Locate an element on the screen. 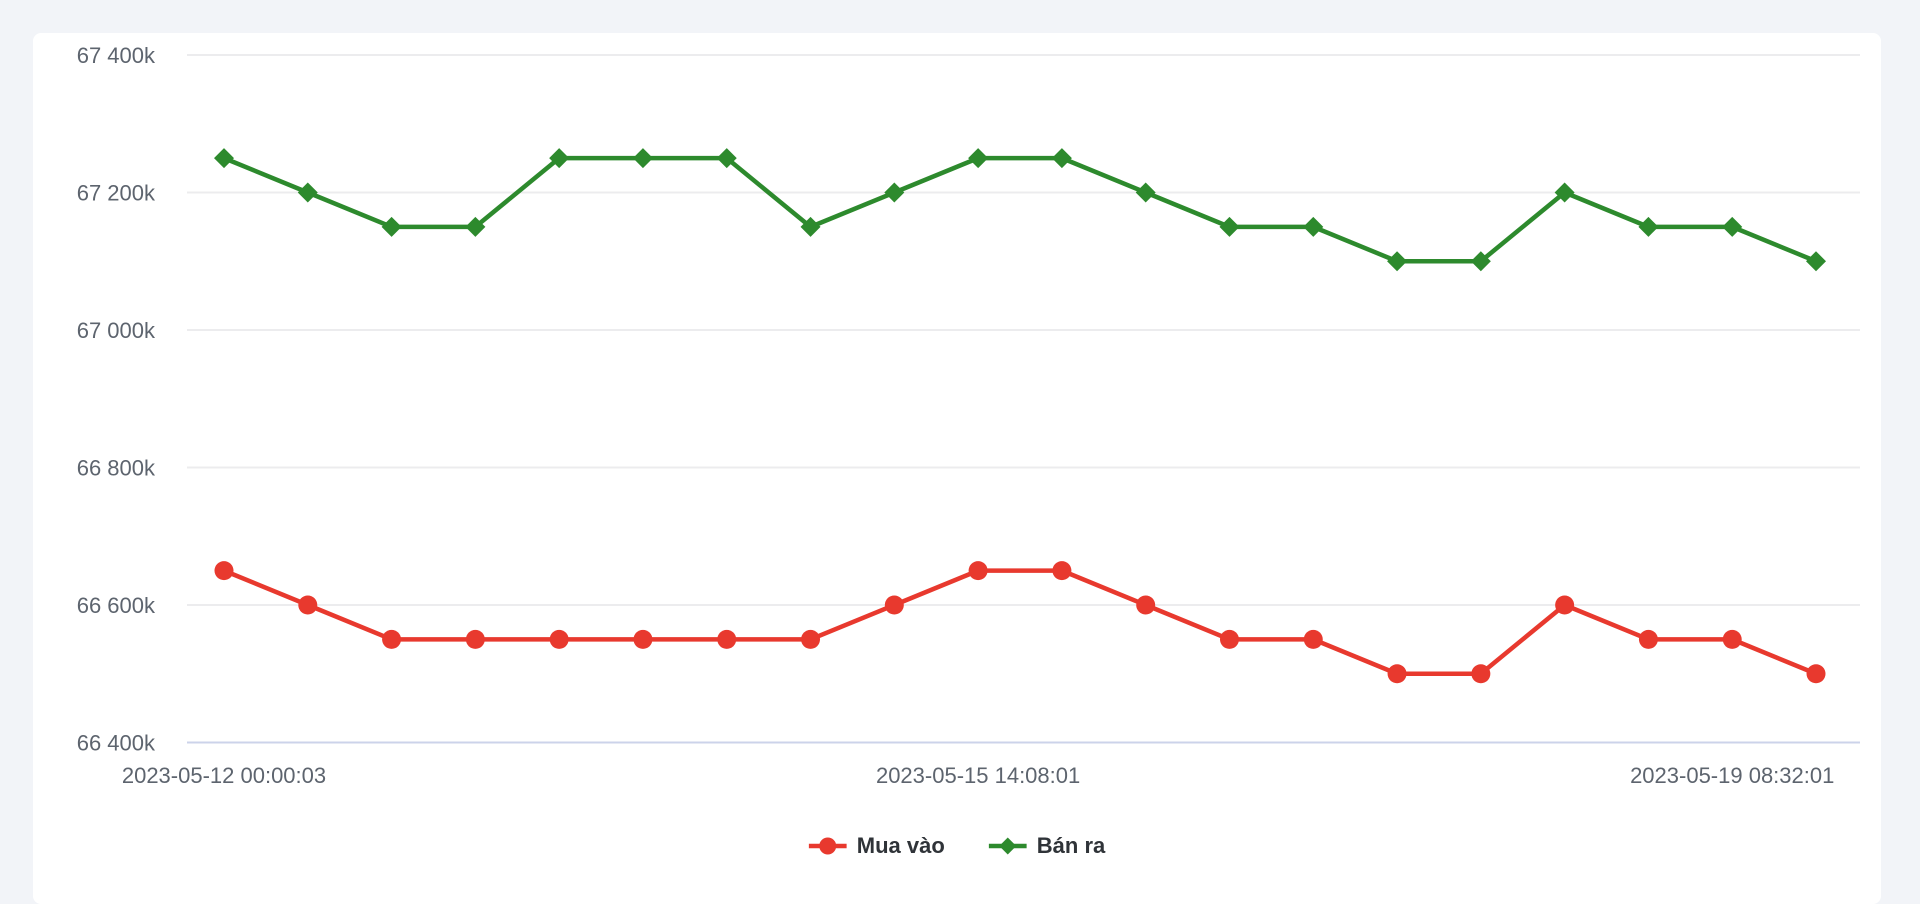 The image size is (1920, 904). y-axis-tick-label: 66 800k is located at coordinates (116, 468).